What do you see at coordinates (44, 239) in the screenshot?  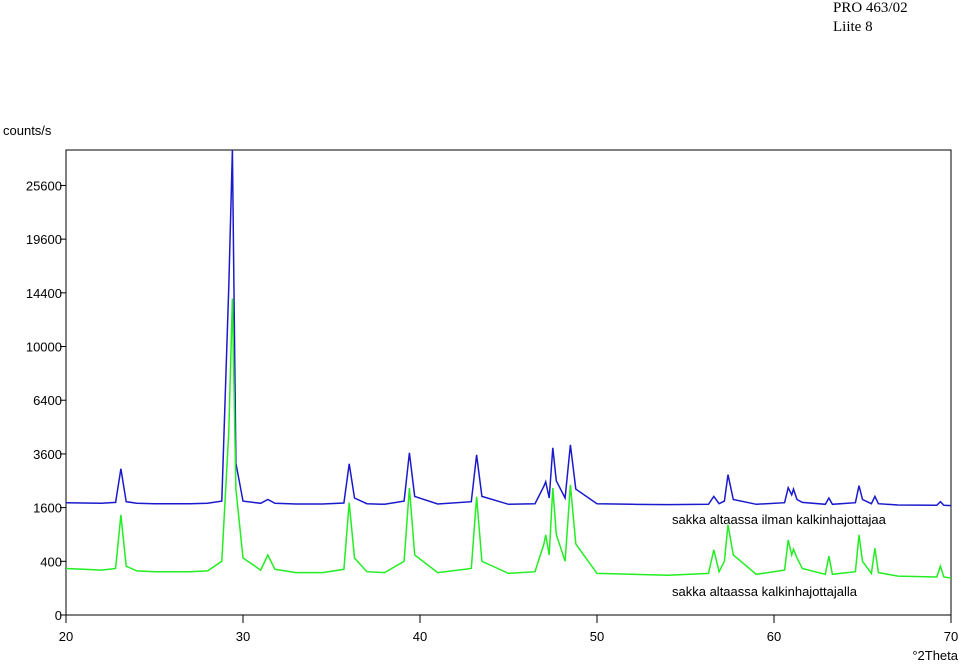 I see `y-tick-label: 19600` at bounding box center [44, 239].